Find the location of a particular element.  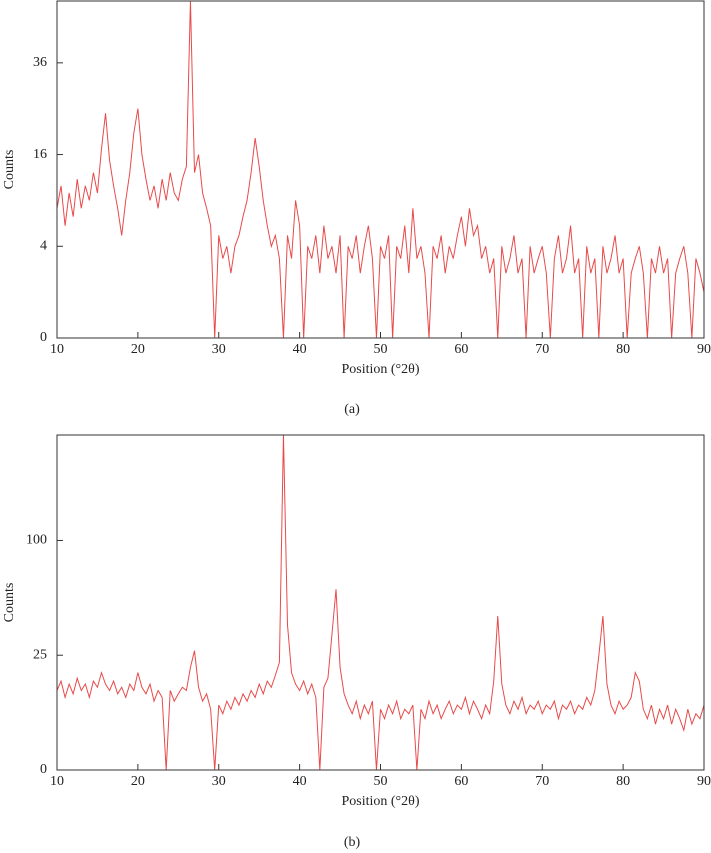

y-tick-label: 4 is located at coordinates (43, 245).